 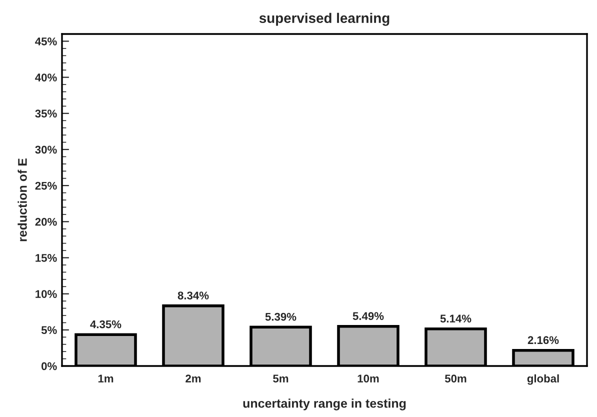 What do you see at coordinates (280, 378) in the screenshot?
I see `x-tick-label: 5m` at bounding box center [280, 378].